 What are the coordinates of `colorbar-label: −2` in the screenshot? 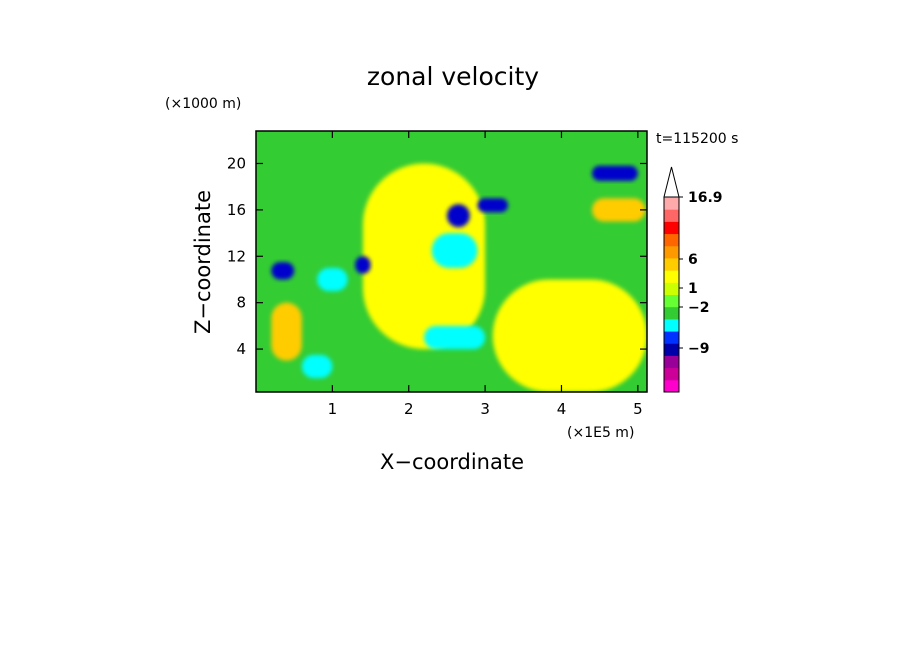 It's located at (698, 308).